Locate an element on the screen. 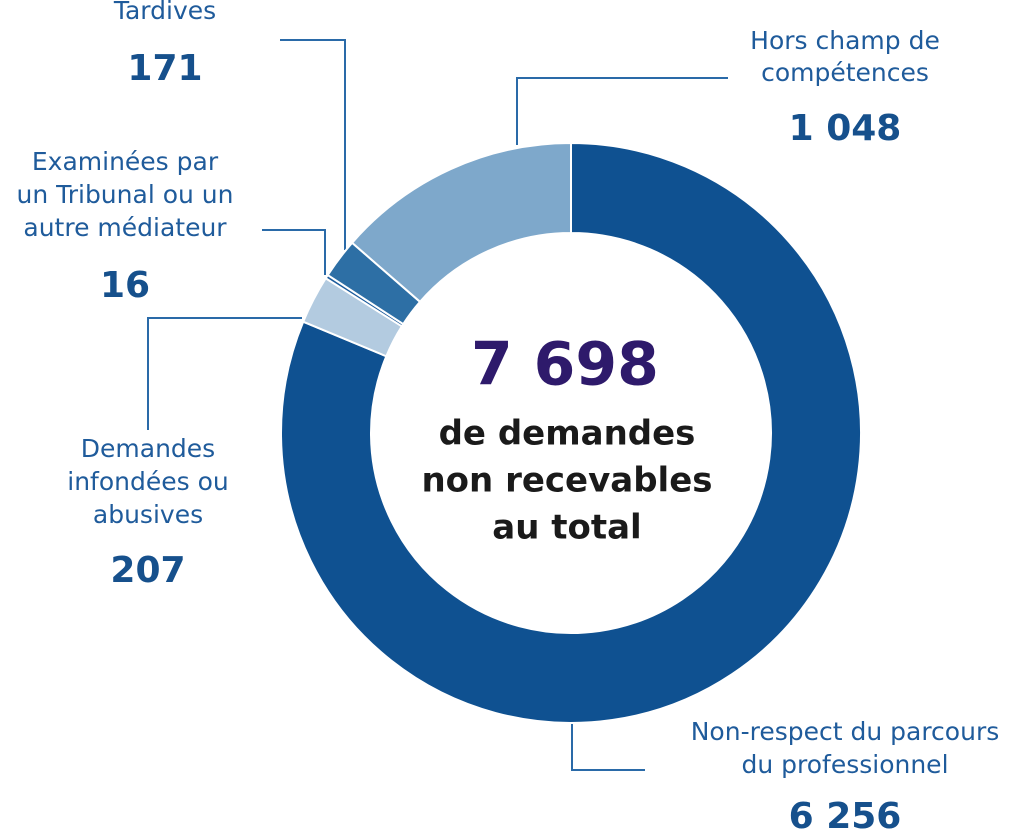 This screenshot has width=1024, height=836. slice-value: 6 256 is located at coordinates (845, 816).